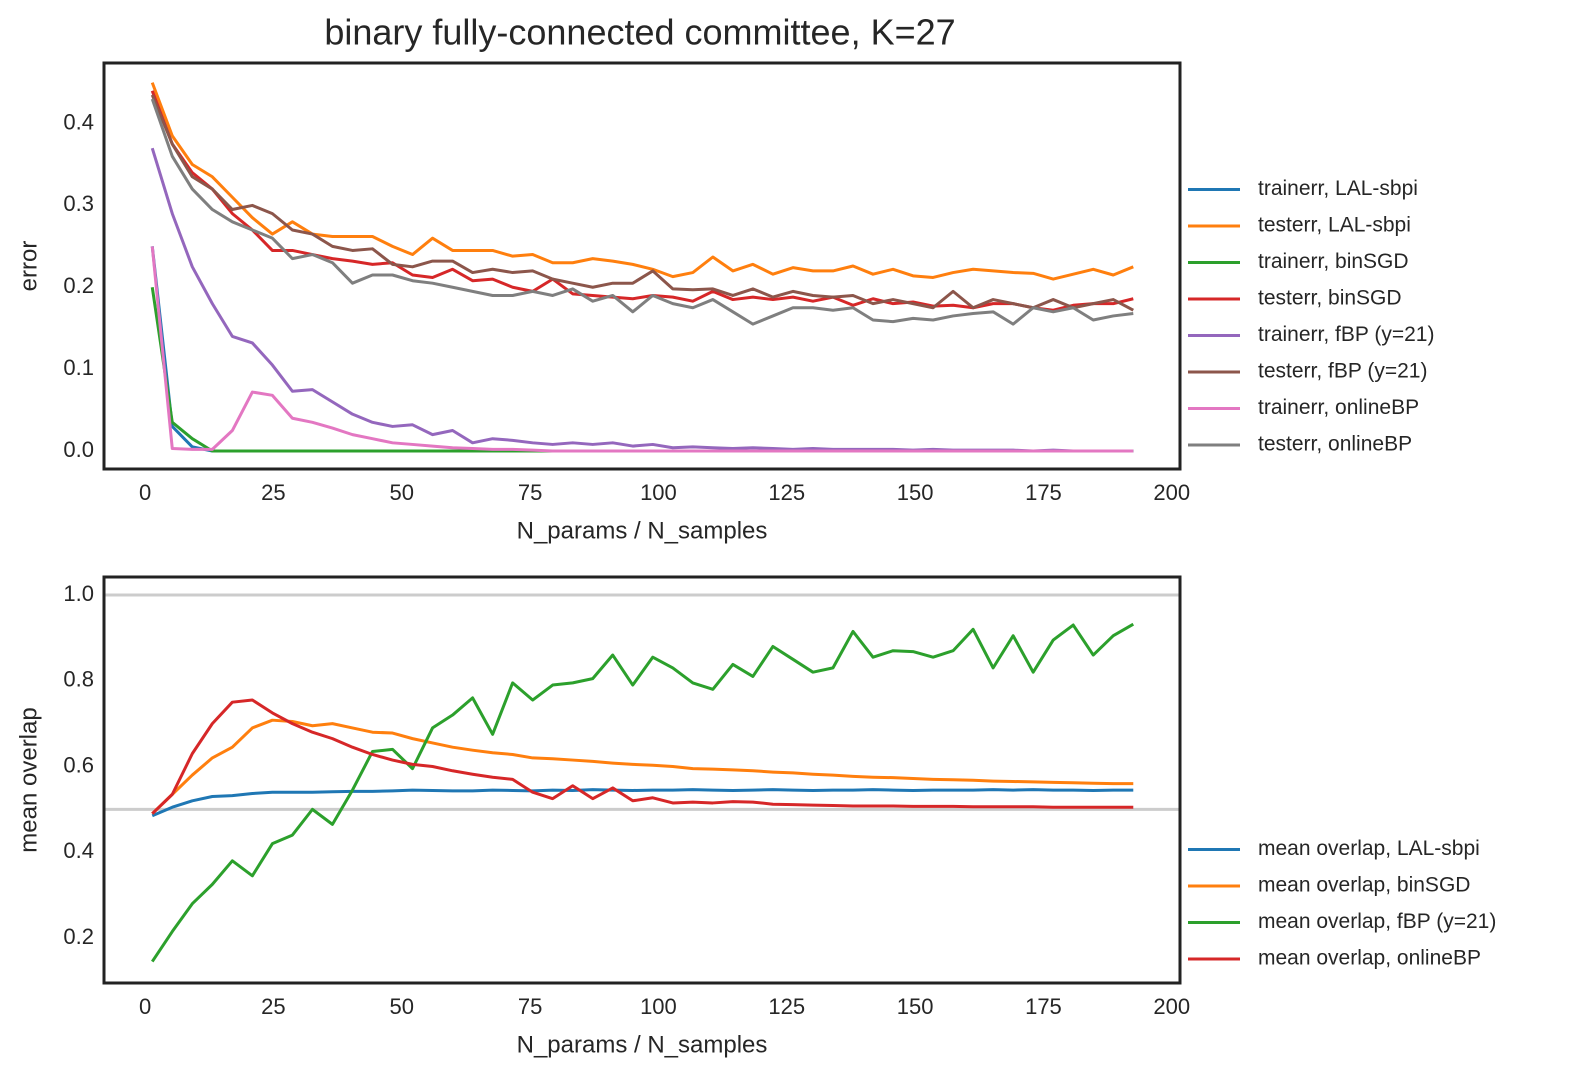 This screenshot has width=1572, height=1079. What do you see at coordinates (1338, 407) in the screenshot?
I see `legend-label: trainerr, onlineBP` at bounding box center [1338, 407].